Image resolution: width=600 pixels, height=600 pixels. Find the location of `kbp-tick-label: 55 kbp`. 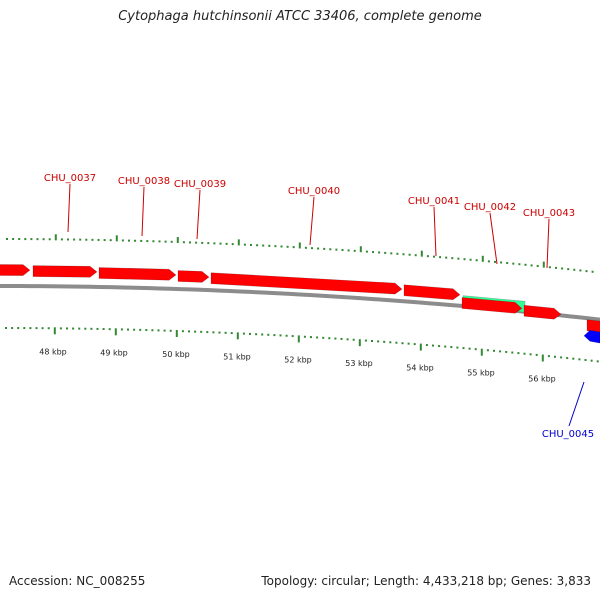

kbp-tick-label: 55 kbp is located at coordinates (481, 373).